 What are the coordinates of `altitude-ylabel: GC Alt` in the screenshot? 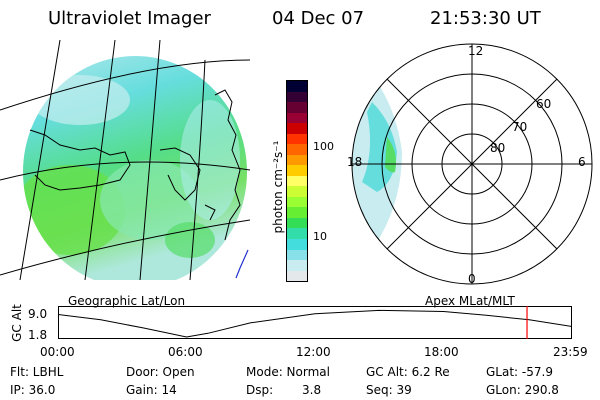 It's located at (16, 323).